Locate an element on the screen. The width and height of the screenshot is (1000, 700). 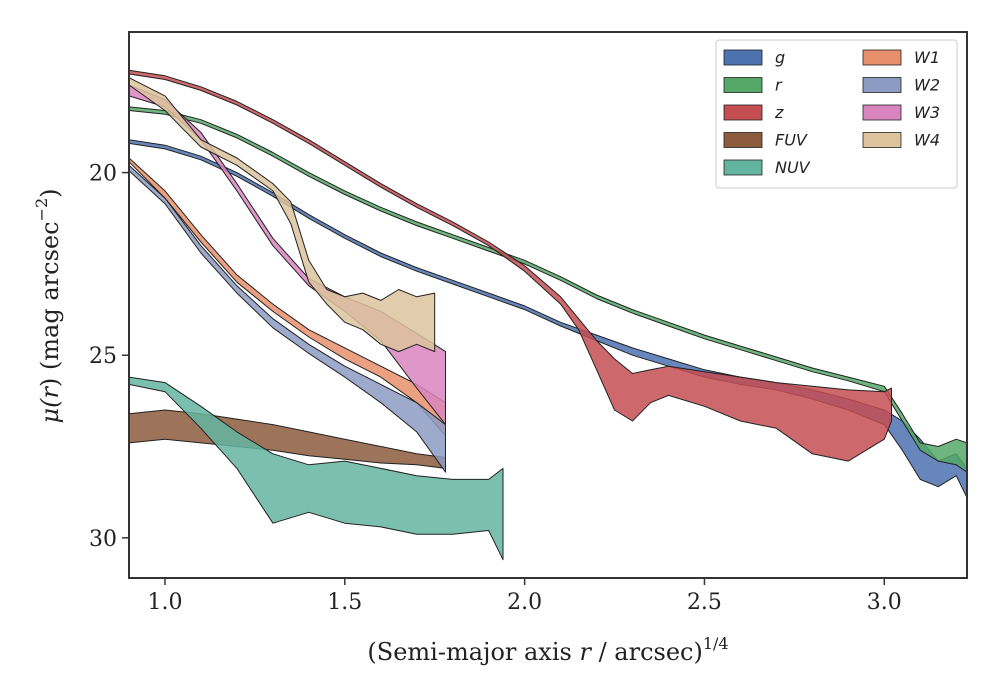
legend-swatch-fuv is located at coordinates (743, 140).